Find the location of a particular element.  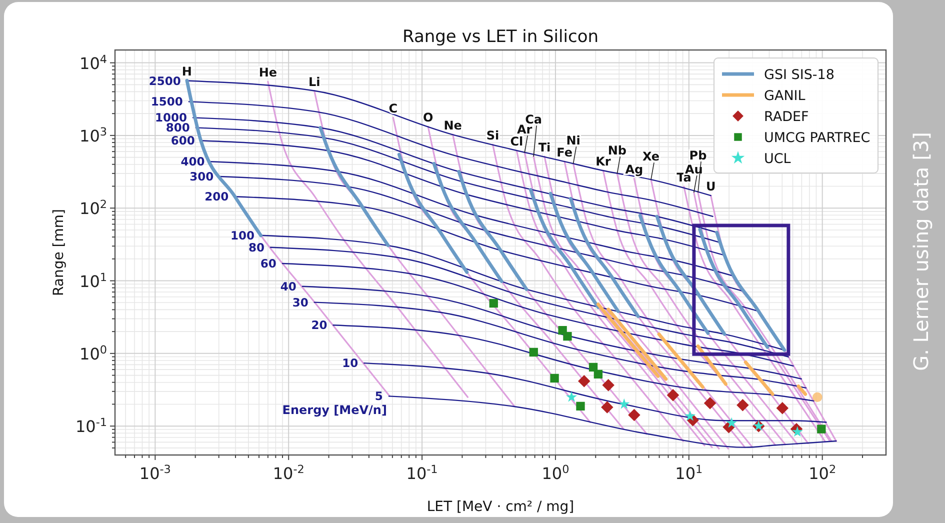

legend-label: GSI SIS-18 is located at coordinates (799, 75).